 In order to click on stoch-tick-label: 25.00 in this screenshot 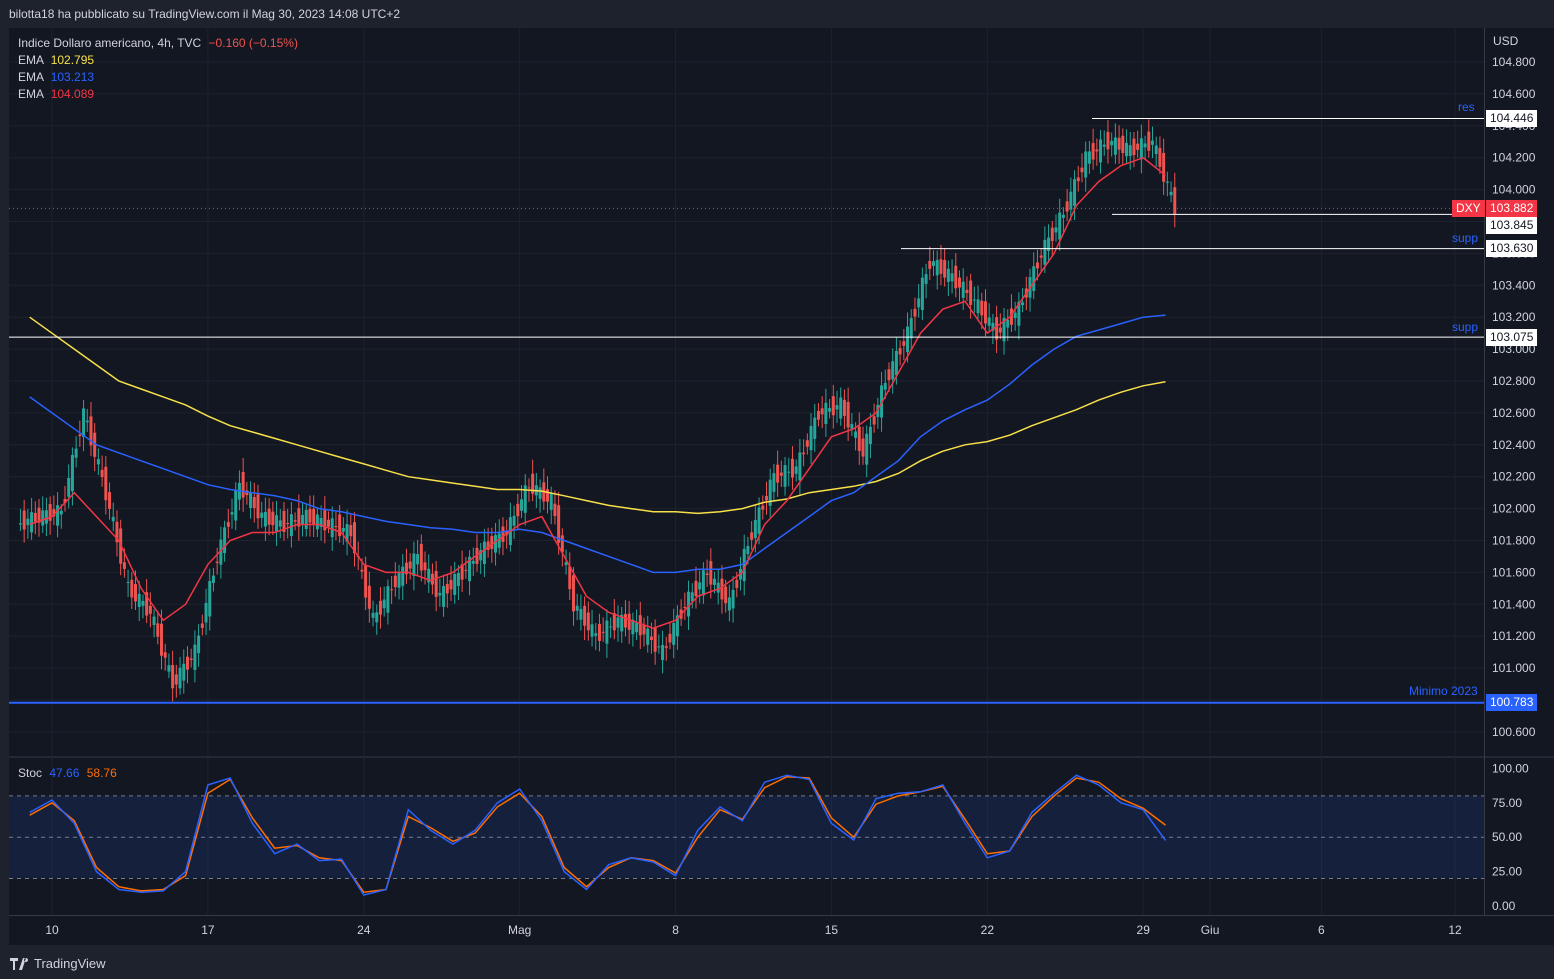, I will do `click(1507, 872)`.